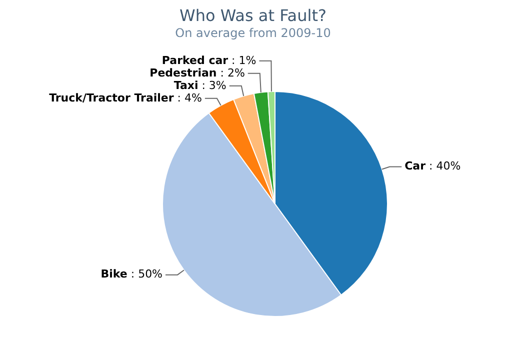  What do you see at coordinates (188, 97) in the screenshot?
I see `data-label: : 4%` at bounding box center [188, 97].